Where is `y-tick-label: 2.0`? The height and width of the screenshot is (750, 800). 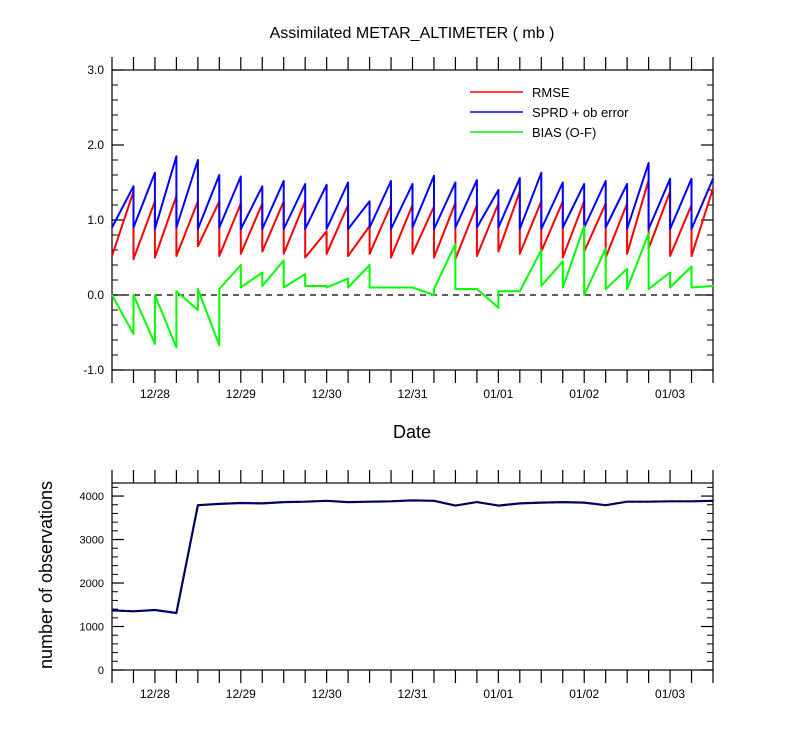 y-tick-label: 2.0 is located at coordinates (95, 145).